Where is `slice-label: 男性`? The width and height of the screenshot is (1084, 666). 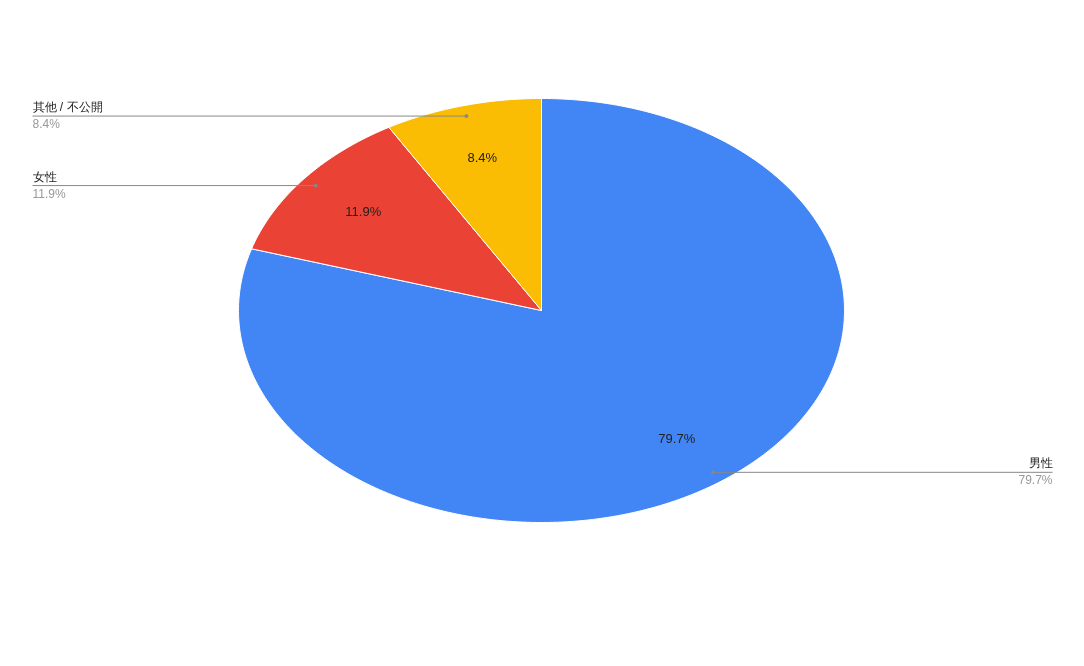
slice-label: 男性 is located at coordinates (1040, 463).